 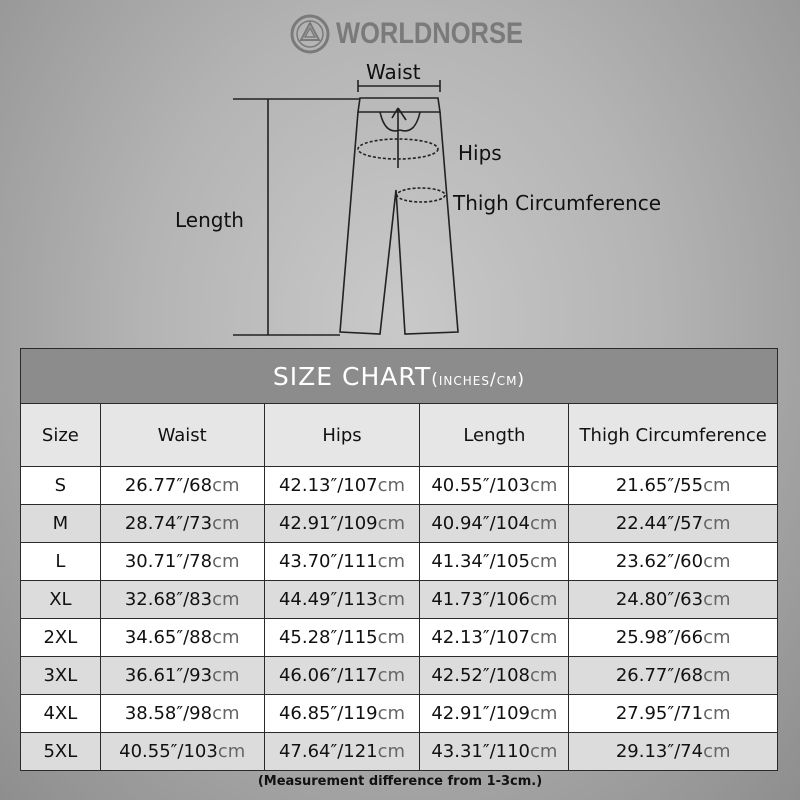 I want to click on value-text: 38.58″/98, so click(x=168, y=713).